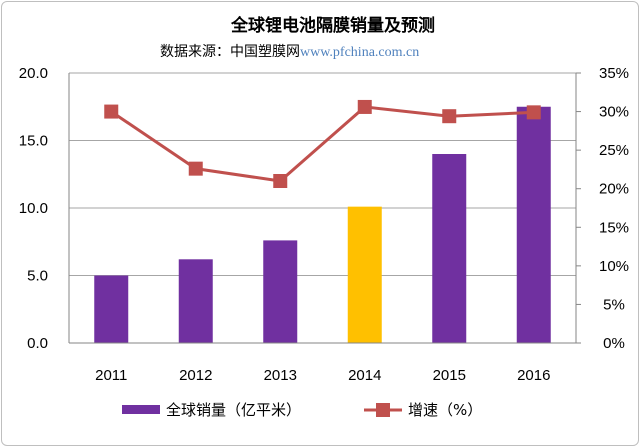  Describe the element at coordinates (445, 410) in the screenshot. I see `legend-label-growth: 增速（%）` at that location.